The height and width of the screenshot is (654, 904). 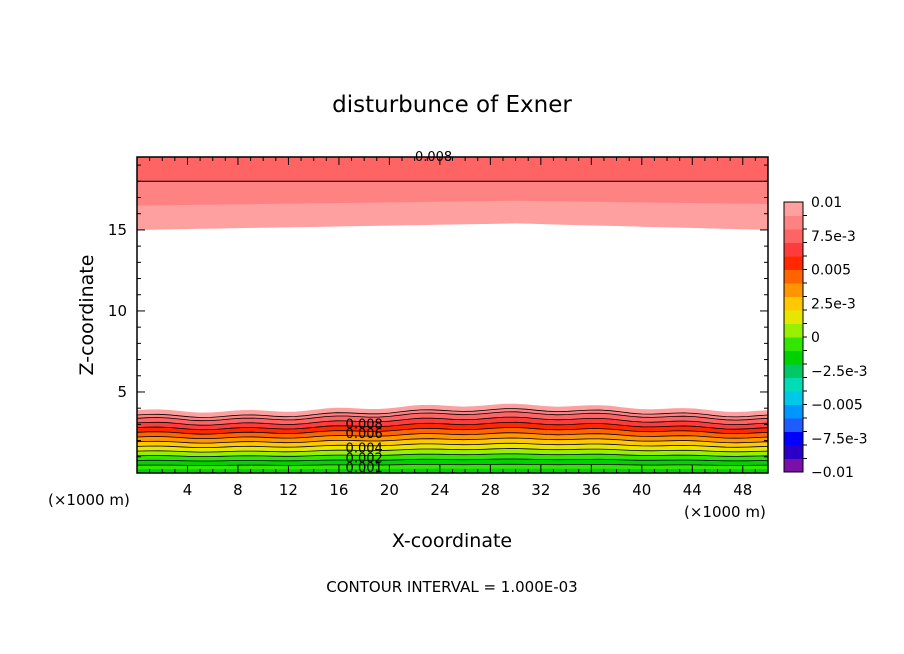 I want to click on colorbar-label: −0.01, so click(x=832, y=473).